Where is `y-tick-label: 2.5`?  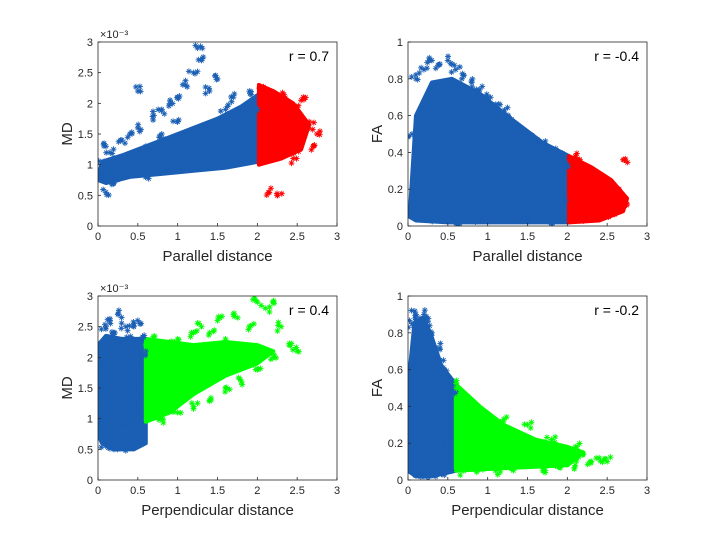
y-tick-label: 2.5 is located at coordinates (85, 328).